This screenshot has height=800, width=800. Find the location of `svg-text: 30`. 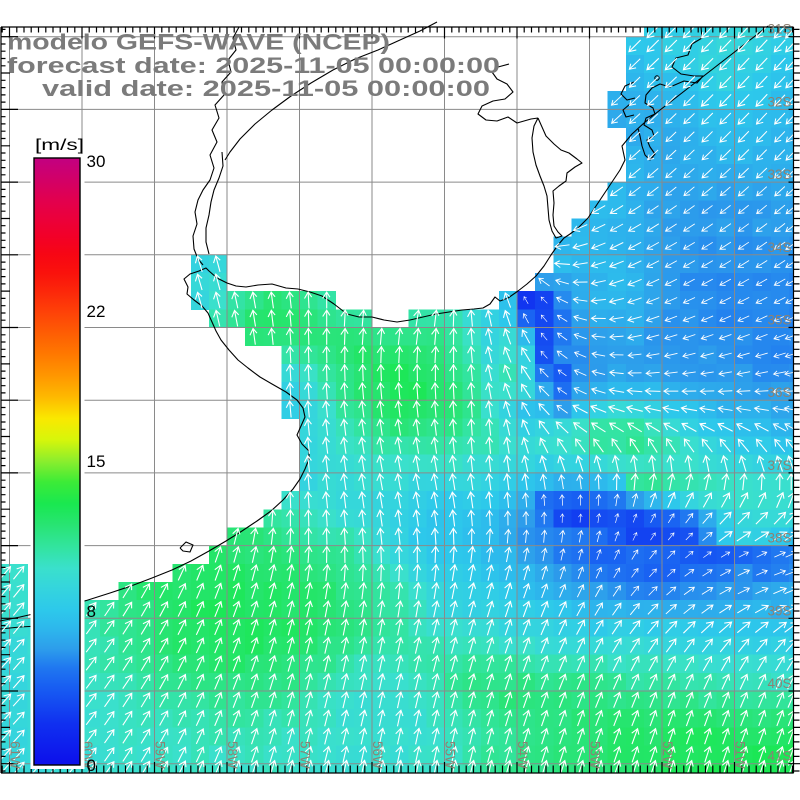

svg-text: 30 is located at coordinates (96, 161).